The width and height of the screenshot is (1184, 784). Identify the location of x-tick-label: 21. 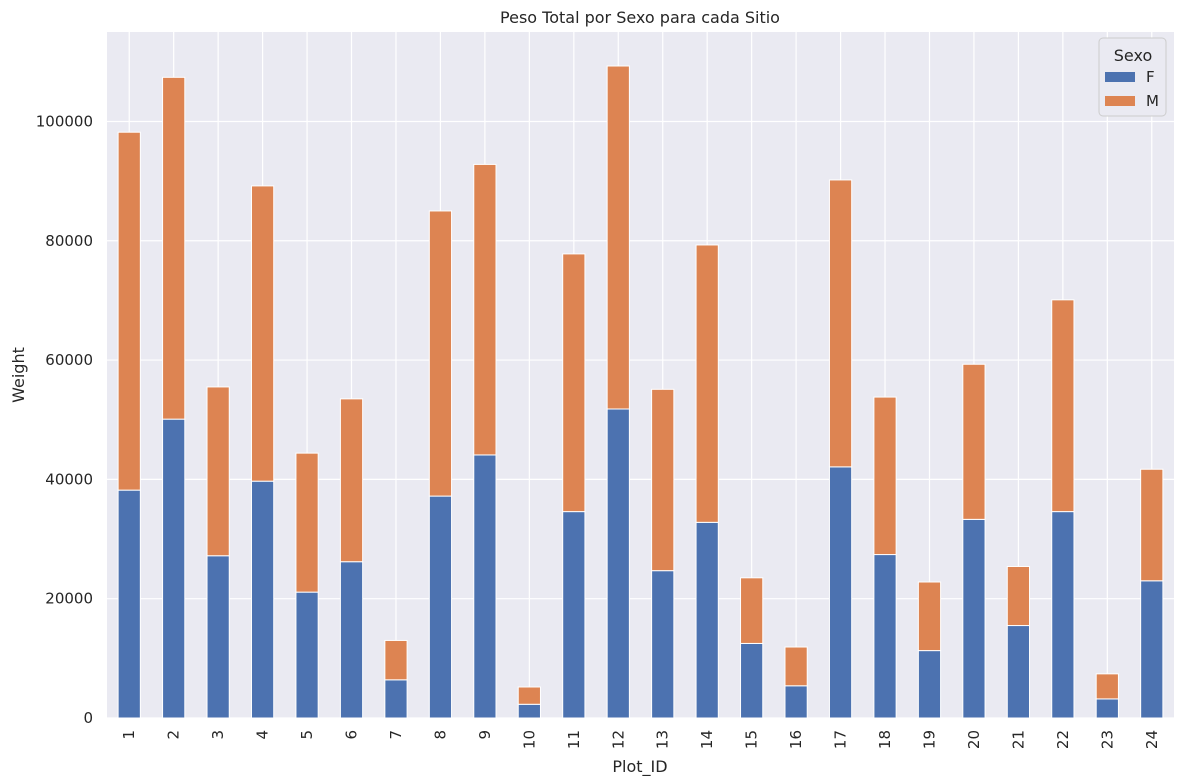
(1018, 739).